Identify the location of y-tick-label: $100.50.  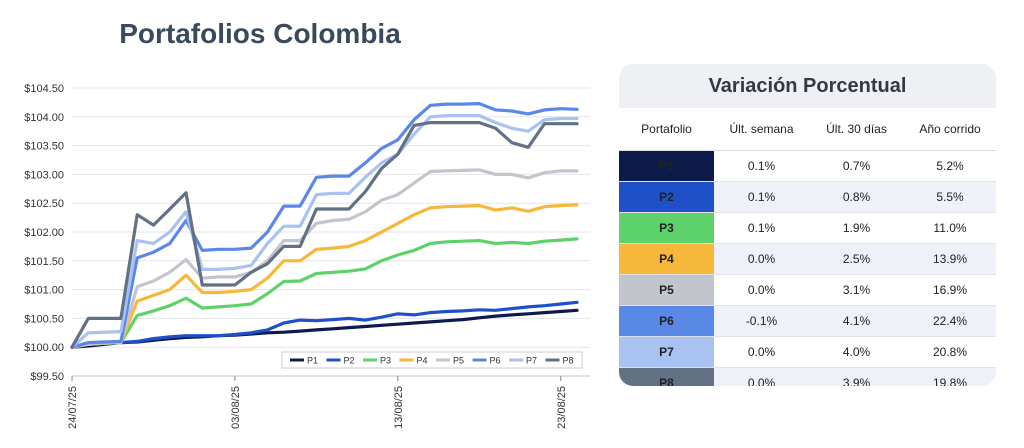
(44, 319).